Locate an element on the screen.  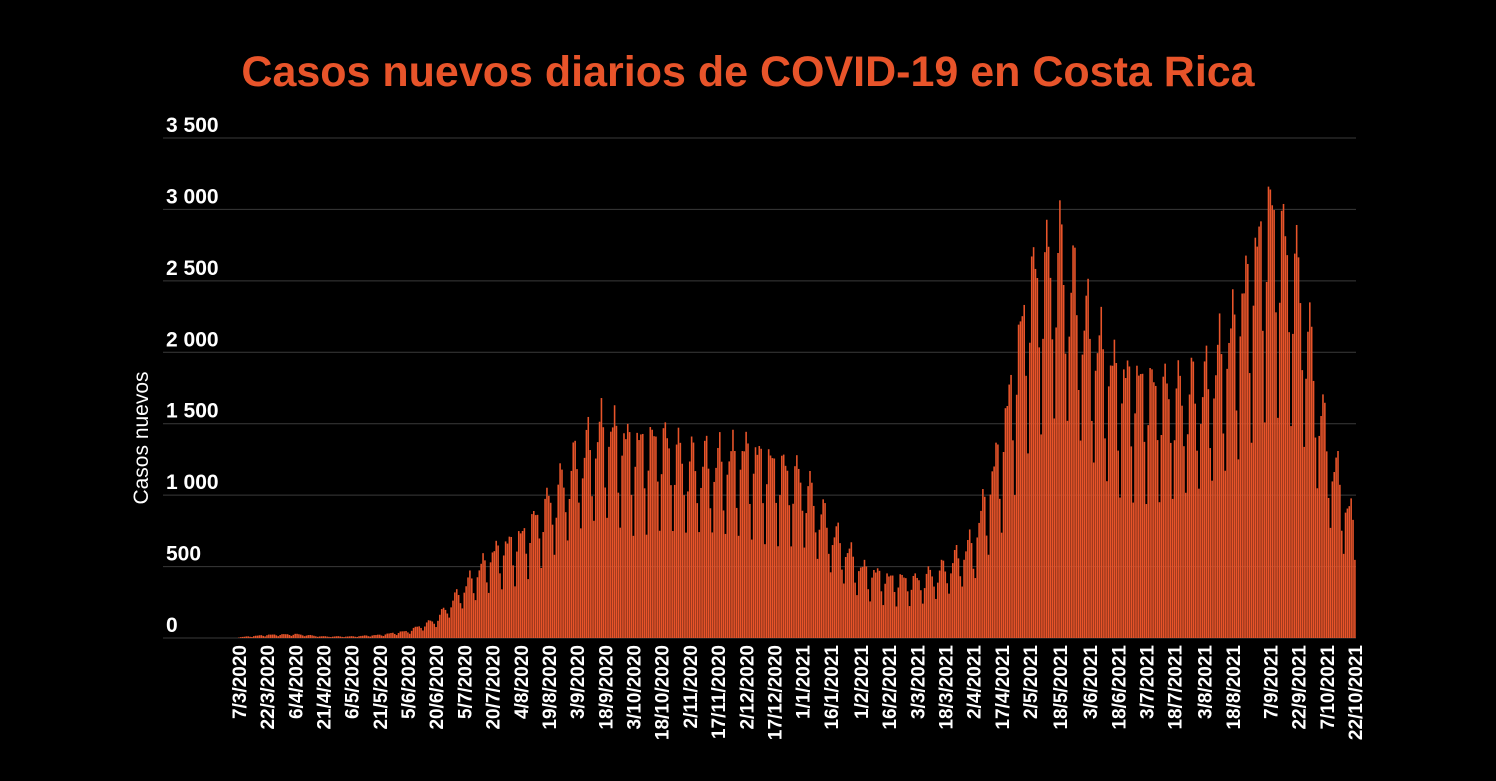
x-tick-label: 1/1/2021 is located at coordinates (804, 682).